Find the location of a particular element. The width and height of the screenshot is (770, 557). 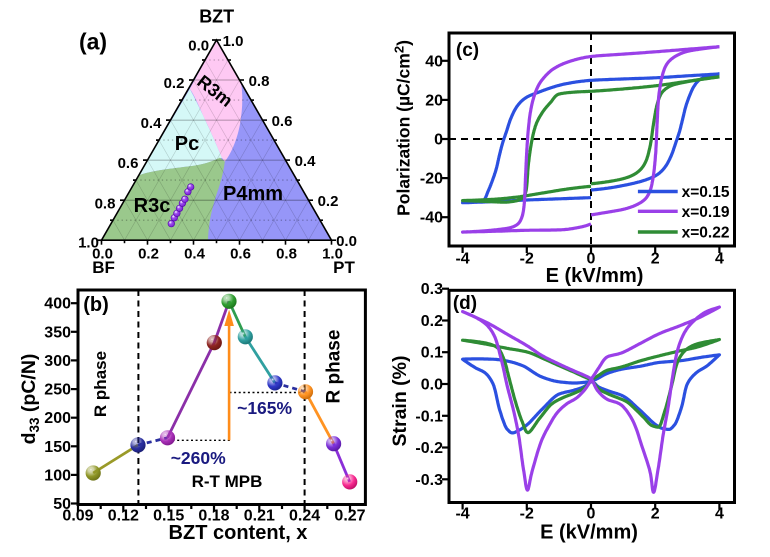

svg-text: x=0.15 is located at coordinates (706, 192).